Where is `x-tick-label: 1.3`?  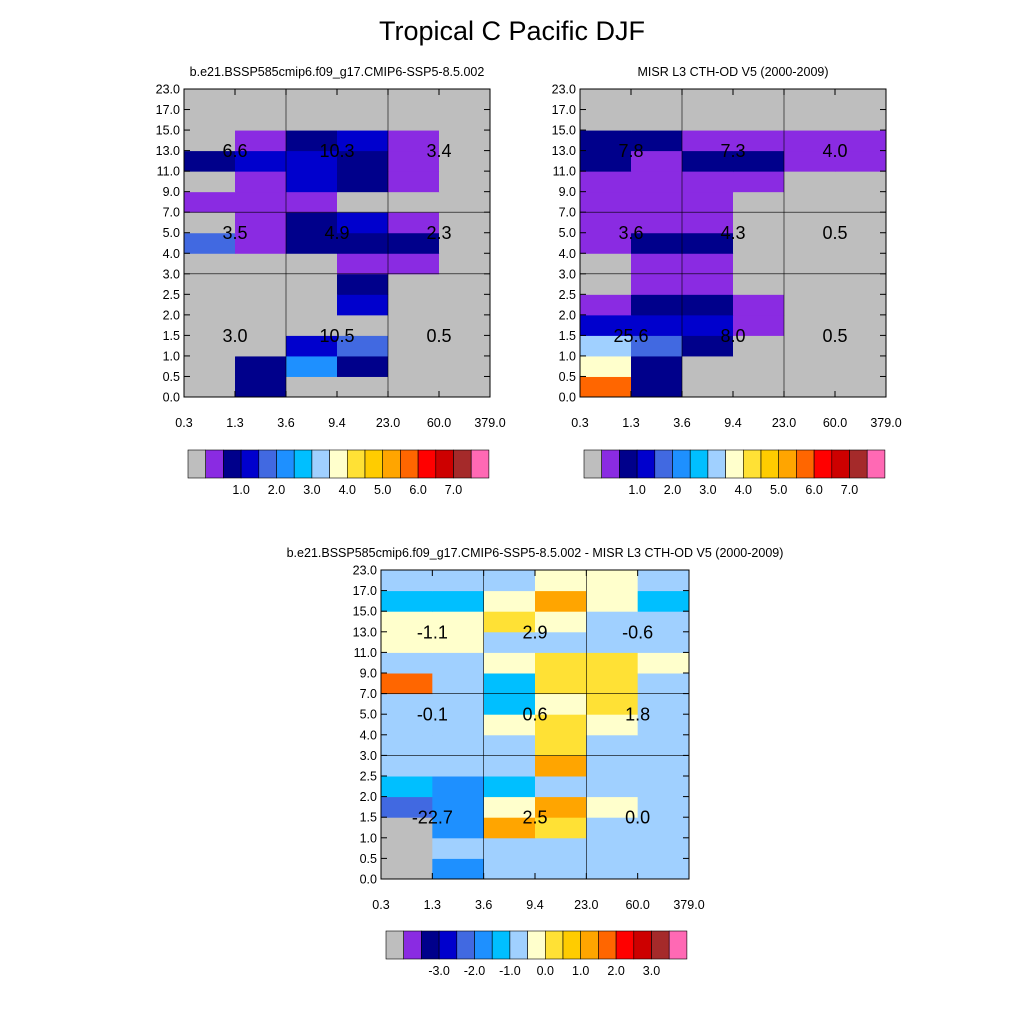
x-tick-label: 1.3 is located at coordinates (630, 423).